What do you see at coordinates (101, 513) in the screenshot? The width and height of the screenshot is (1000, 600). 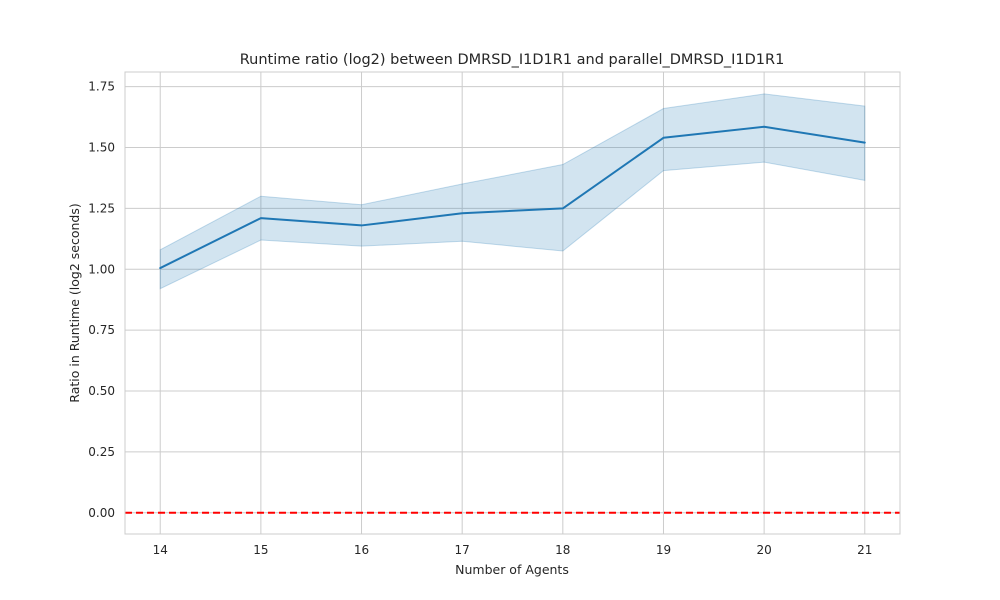 I see `y-tick-label: 0.00` at bounding box center [101, 513].